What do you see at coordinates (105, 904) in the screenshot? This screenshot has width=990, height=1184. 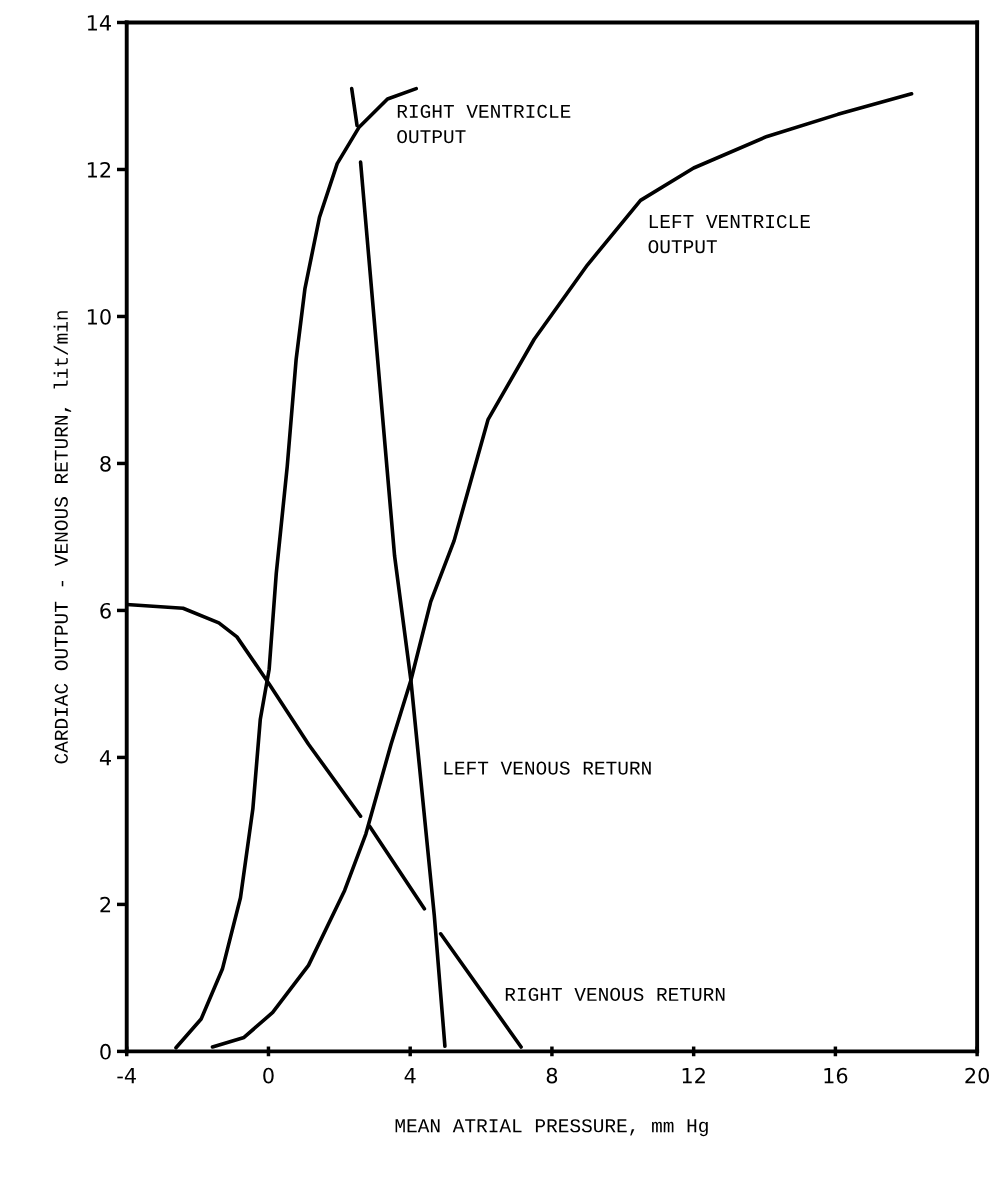 I see `y-tick-label: 2` at bounding box center [105, 904].